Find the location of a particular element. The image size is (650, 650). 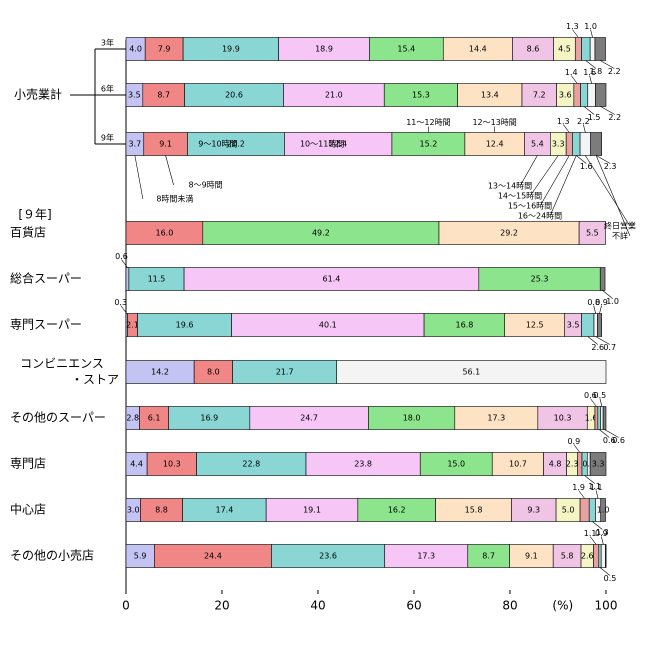

x-tick-label: 100 is located at coordinates (606, 606).